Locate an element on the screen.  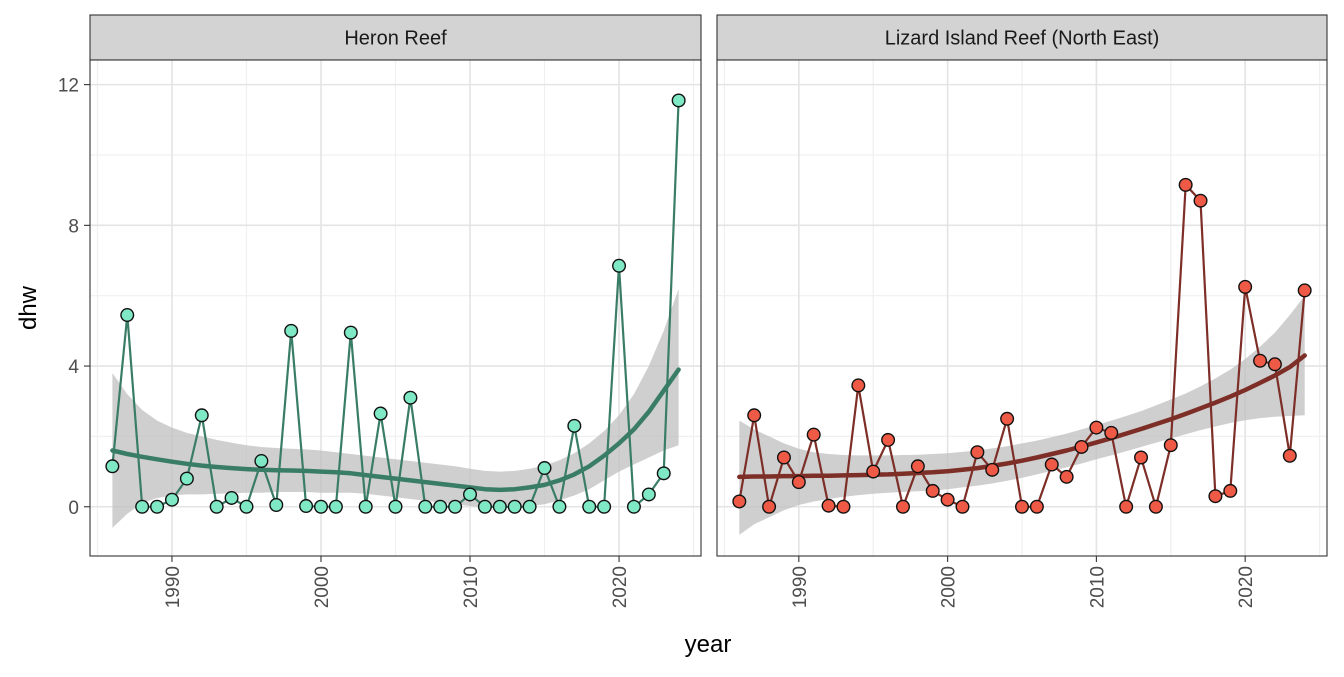
facet-strip-label: Heron Reef is located at coordinates (395, 39).